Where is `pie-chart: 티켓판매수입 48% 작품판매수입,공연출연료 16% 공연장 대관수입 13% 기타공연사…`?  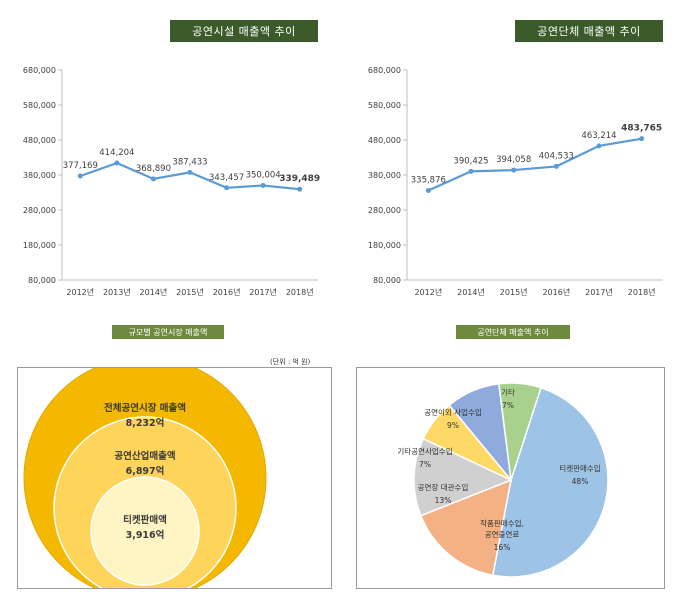 pie-chart: 티켓판매수입 48% 작품판매수입,공연출연료 16% 공연장 대관수입 13% 기타공연사… is located at coordinates (503, 480).